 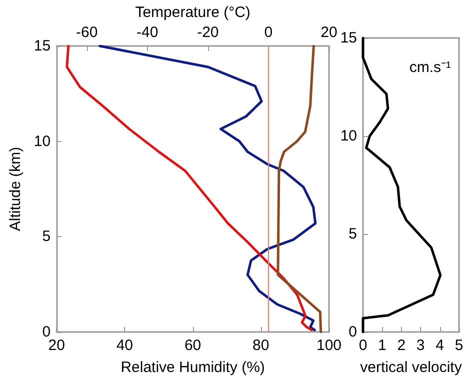 What do you see at coordinates (193, 345) in the screenshot?
I see `x-tick-label: 60` at bounding box center [193, 345].